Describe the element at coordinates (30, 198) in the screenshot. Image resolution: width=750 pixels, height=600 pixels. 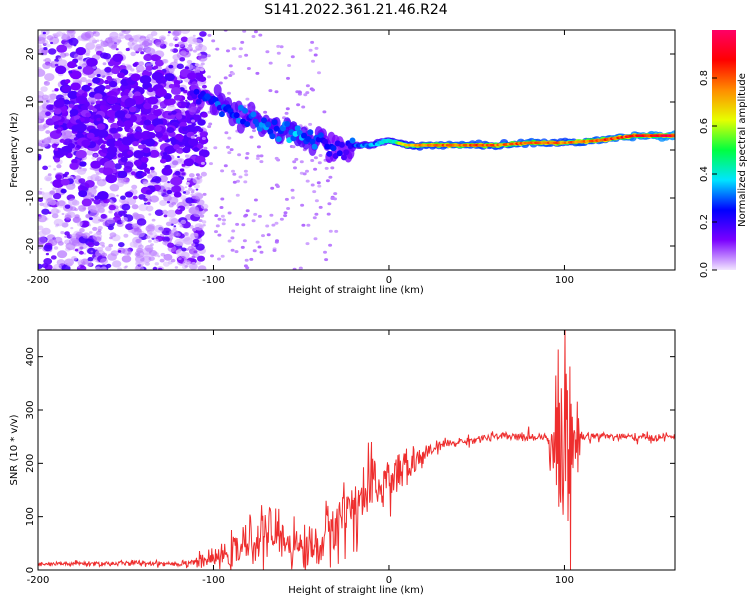
I see `y-tick-label: -10` at that location.